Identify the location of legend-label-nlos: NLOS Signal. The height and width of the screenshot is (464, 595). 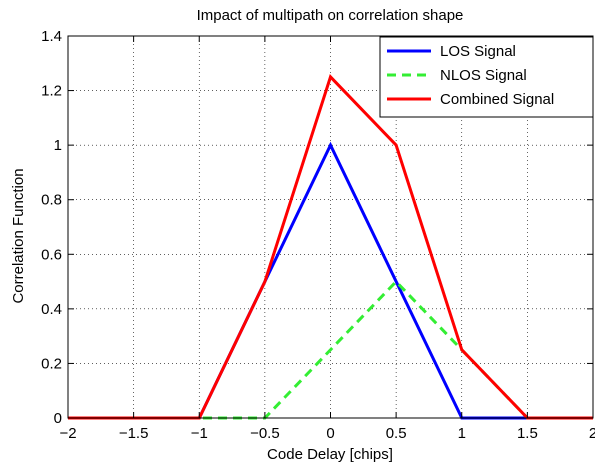
(483, 75).